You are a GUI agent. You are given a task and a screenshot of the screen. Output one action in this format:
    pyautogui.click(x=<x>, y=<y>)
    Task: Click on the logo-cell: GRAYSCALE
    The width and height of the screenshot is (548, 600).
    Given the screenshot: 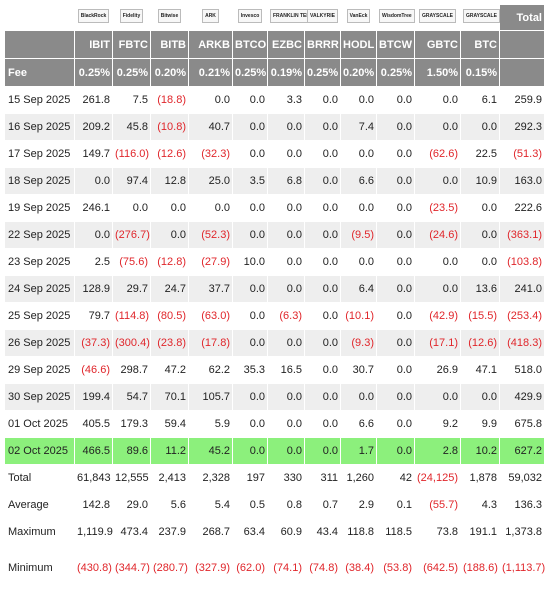 What is the action you would take?
    pyautogui.click(x=480, y=17)
    